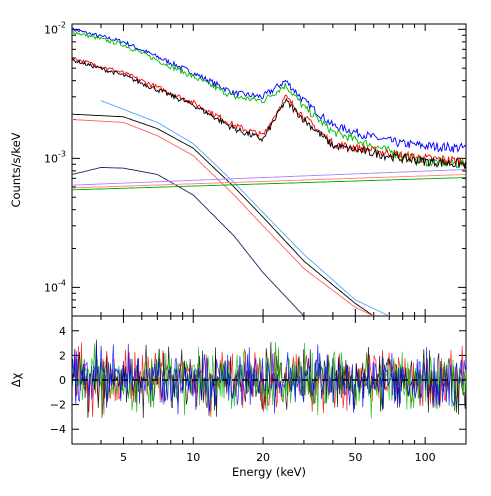  What do you see at coordinates (55, 286) in the screenshot?
I see `y-tick-label: 10⁻⁴` at bounding box center [55, 286].